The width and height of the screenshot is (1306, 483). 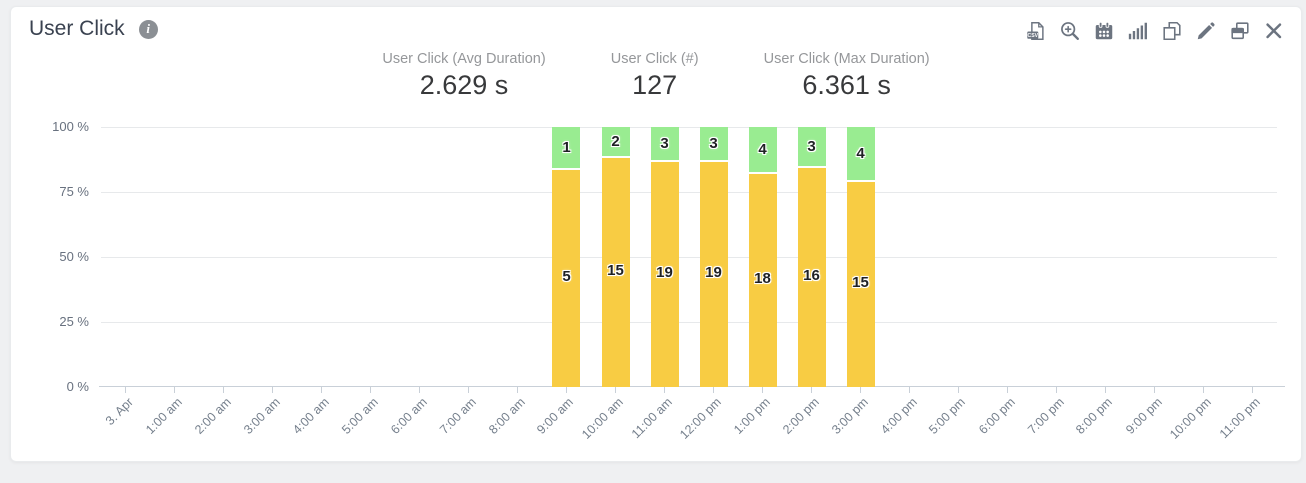 What do you see at coordinates (751, 416) in the screenshot?
I see `x-axis-label: 1:00 pm` at bounding box center [751, 416].